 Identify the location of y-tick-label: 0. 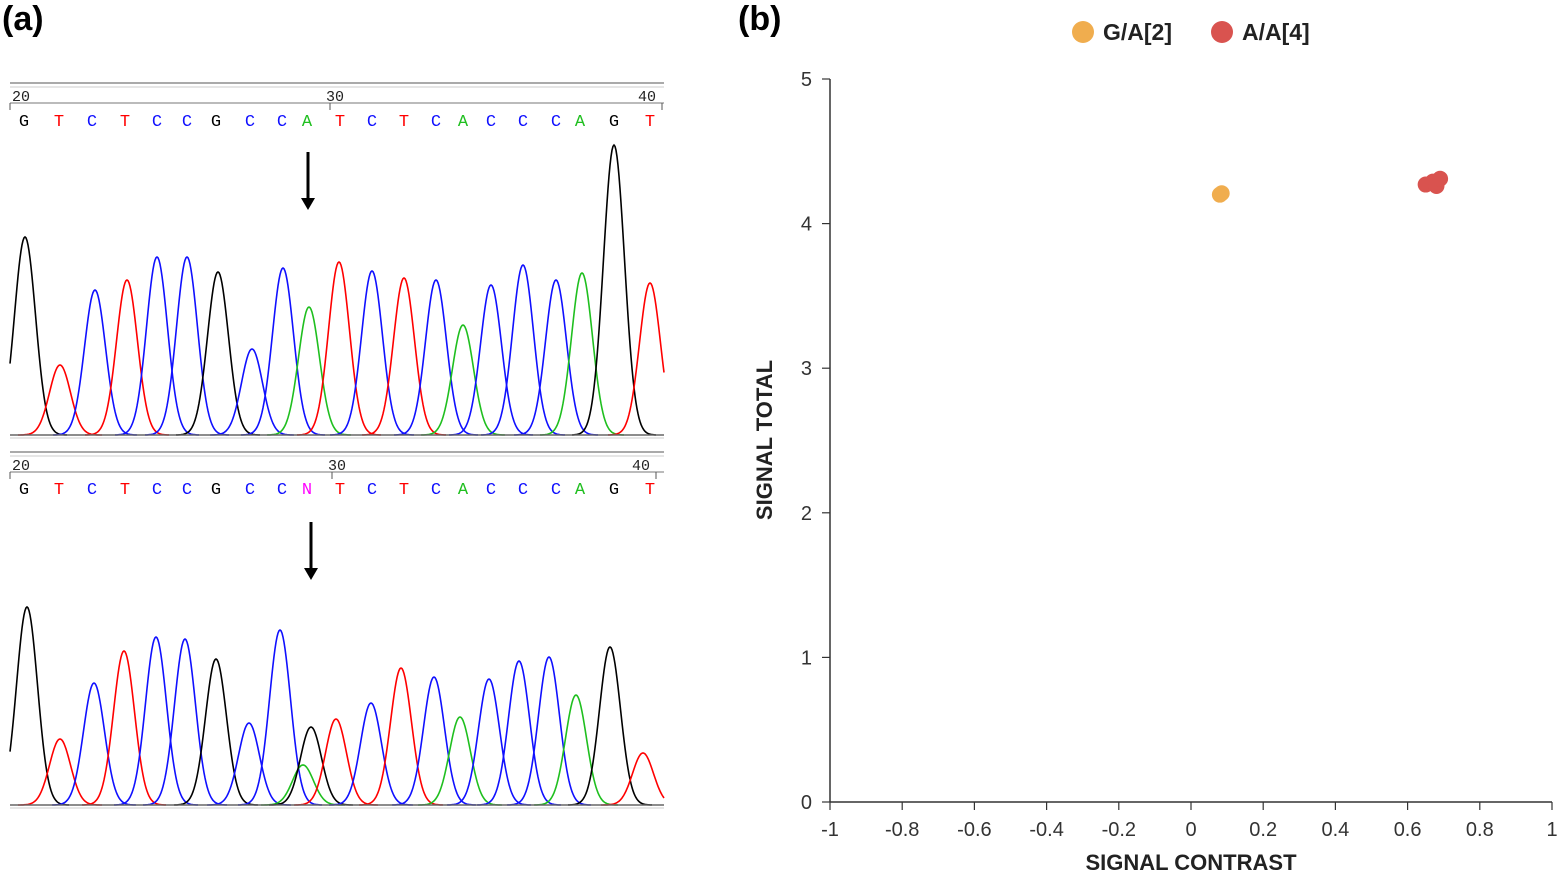
(806, 803).